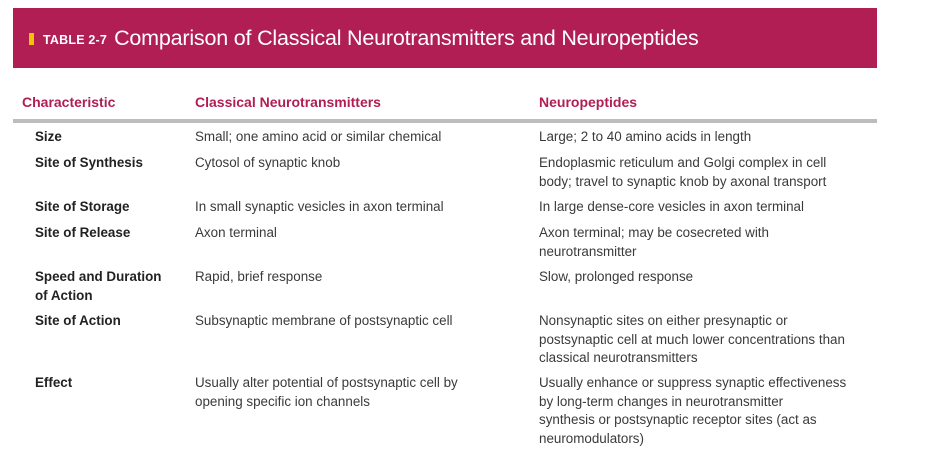 The height and width of the screenshot is (454, 930). Describe the element at coordinates (616, 276) in the screenshot. I see `row-neuropeptides: Slow, prolonged response` at that location.